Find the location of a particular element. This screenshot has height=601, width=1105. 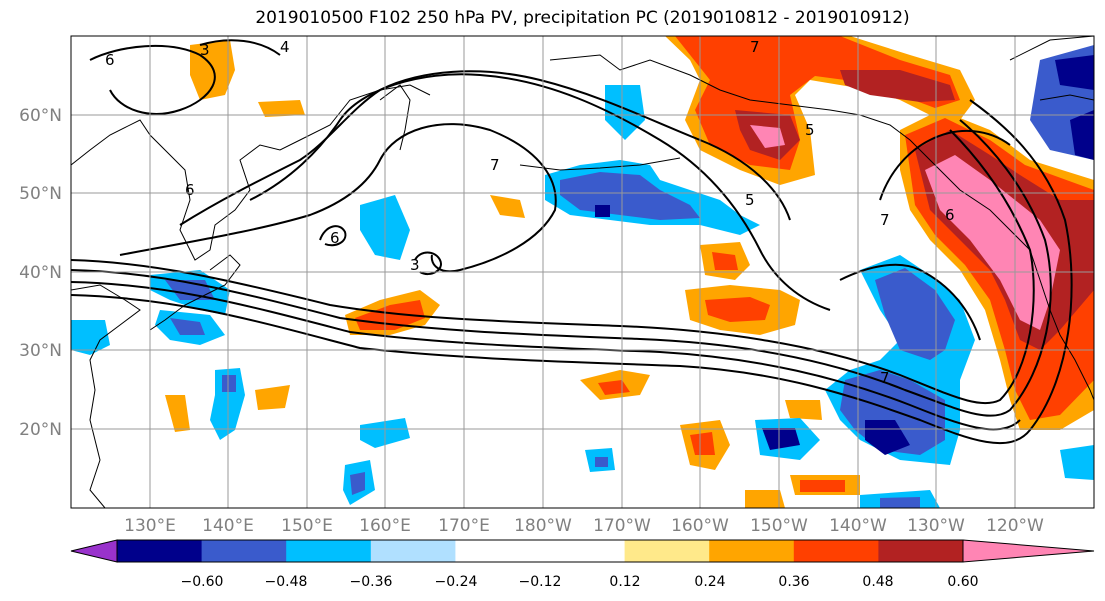

colorbar is located at coordinates (582, 551).